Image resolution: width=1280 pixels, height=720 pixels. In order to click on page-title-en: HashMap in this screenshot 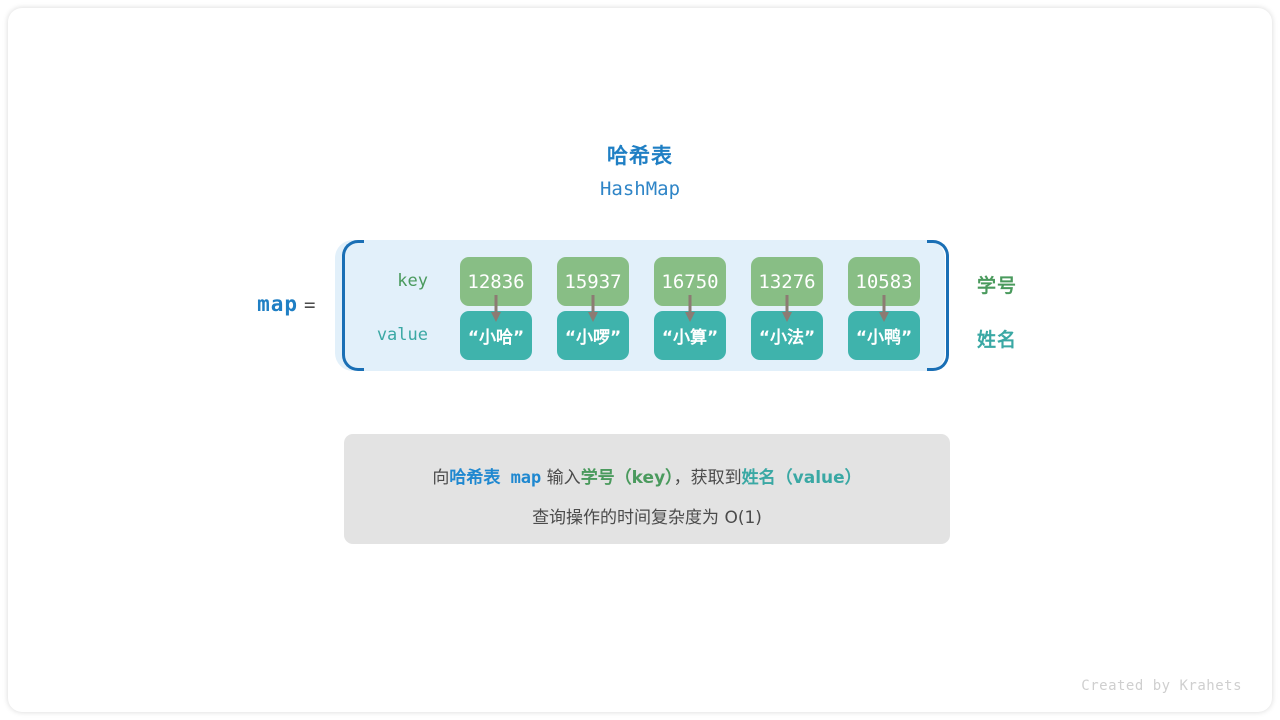, I will do `click(640, 189)`.